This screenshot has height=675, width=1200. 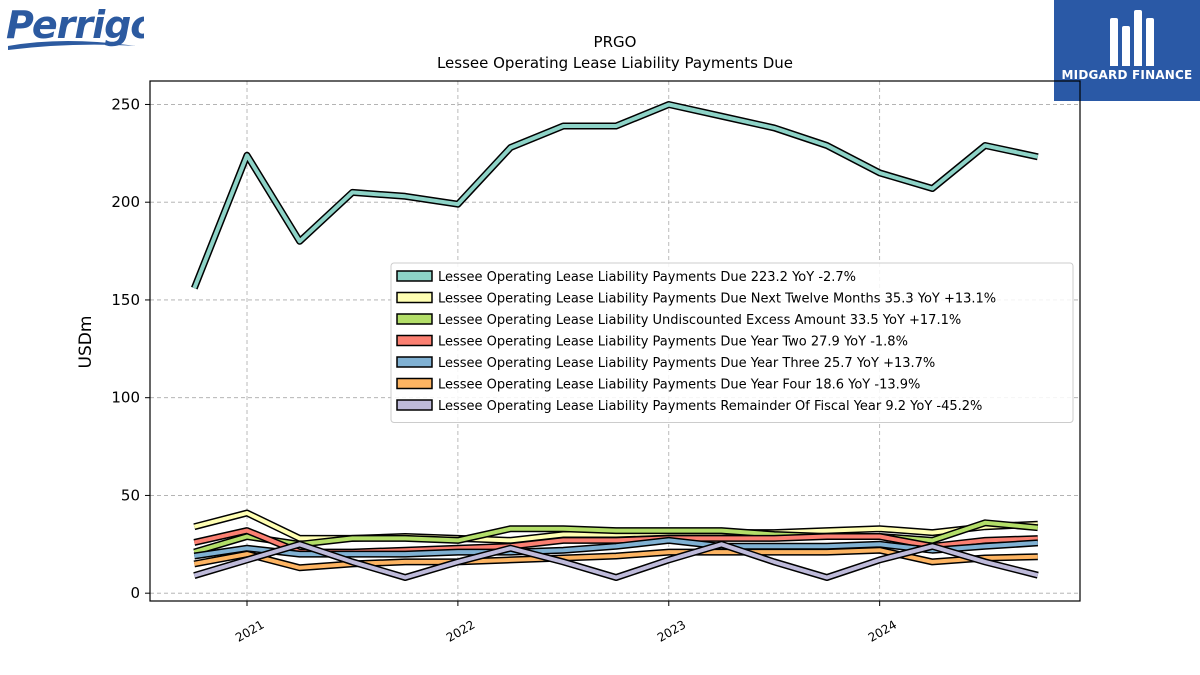 What do you see at coordinates (460, 630) in the screenshot?
I see `x-tick-label: 2022` at bounding box center [460, 630].